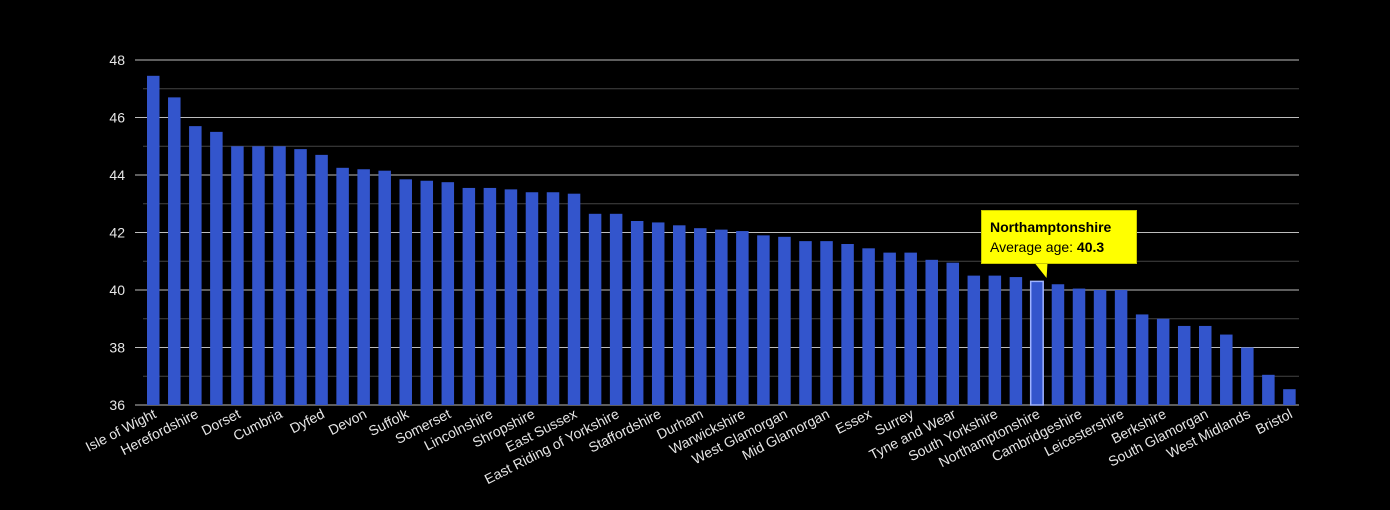  What do you see at coordinates (853, 421) in the screenshot?
I see `x-tick-label: Essex` at bounding box center [853, 421].